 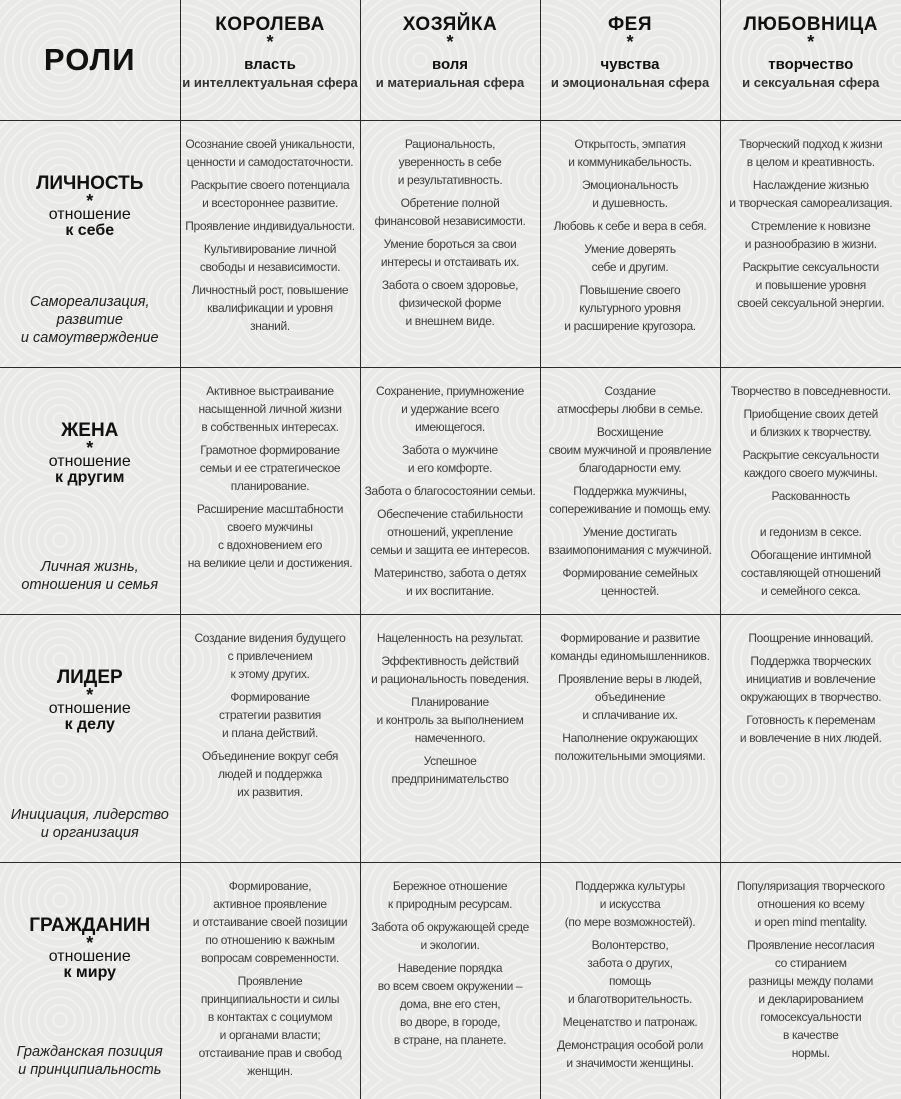 I want to click on row-title: ЖЕНА, so click(x=90, y=430).